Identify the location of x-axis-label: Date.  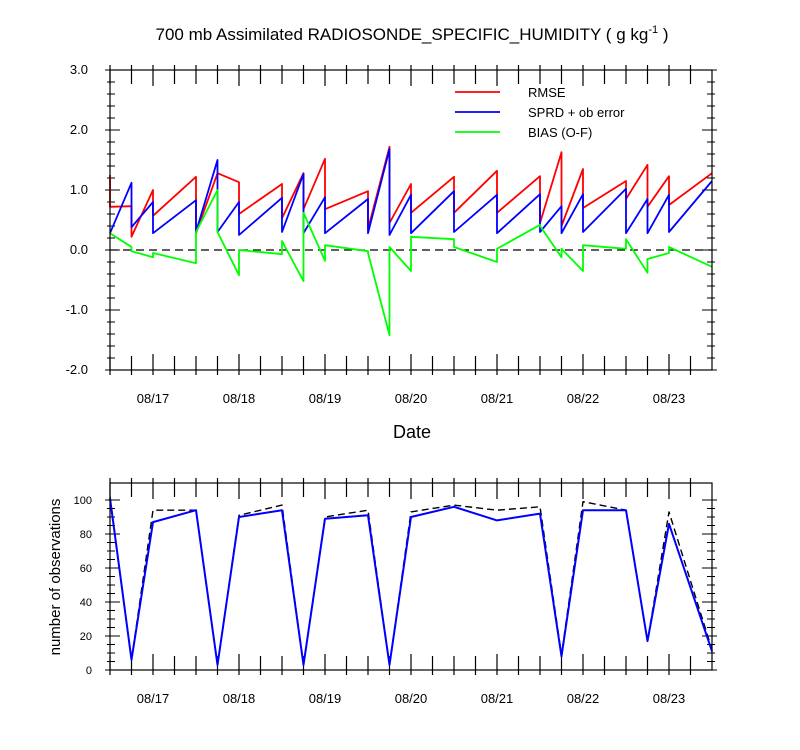
(412, 432).